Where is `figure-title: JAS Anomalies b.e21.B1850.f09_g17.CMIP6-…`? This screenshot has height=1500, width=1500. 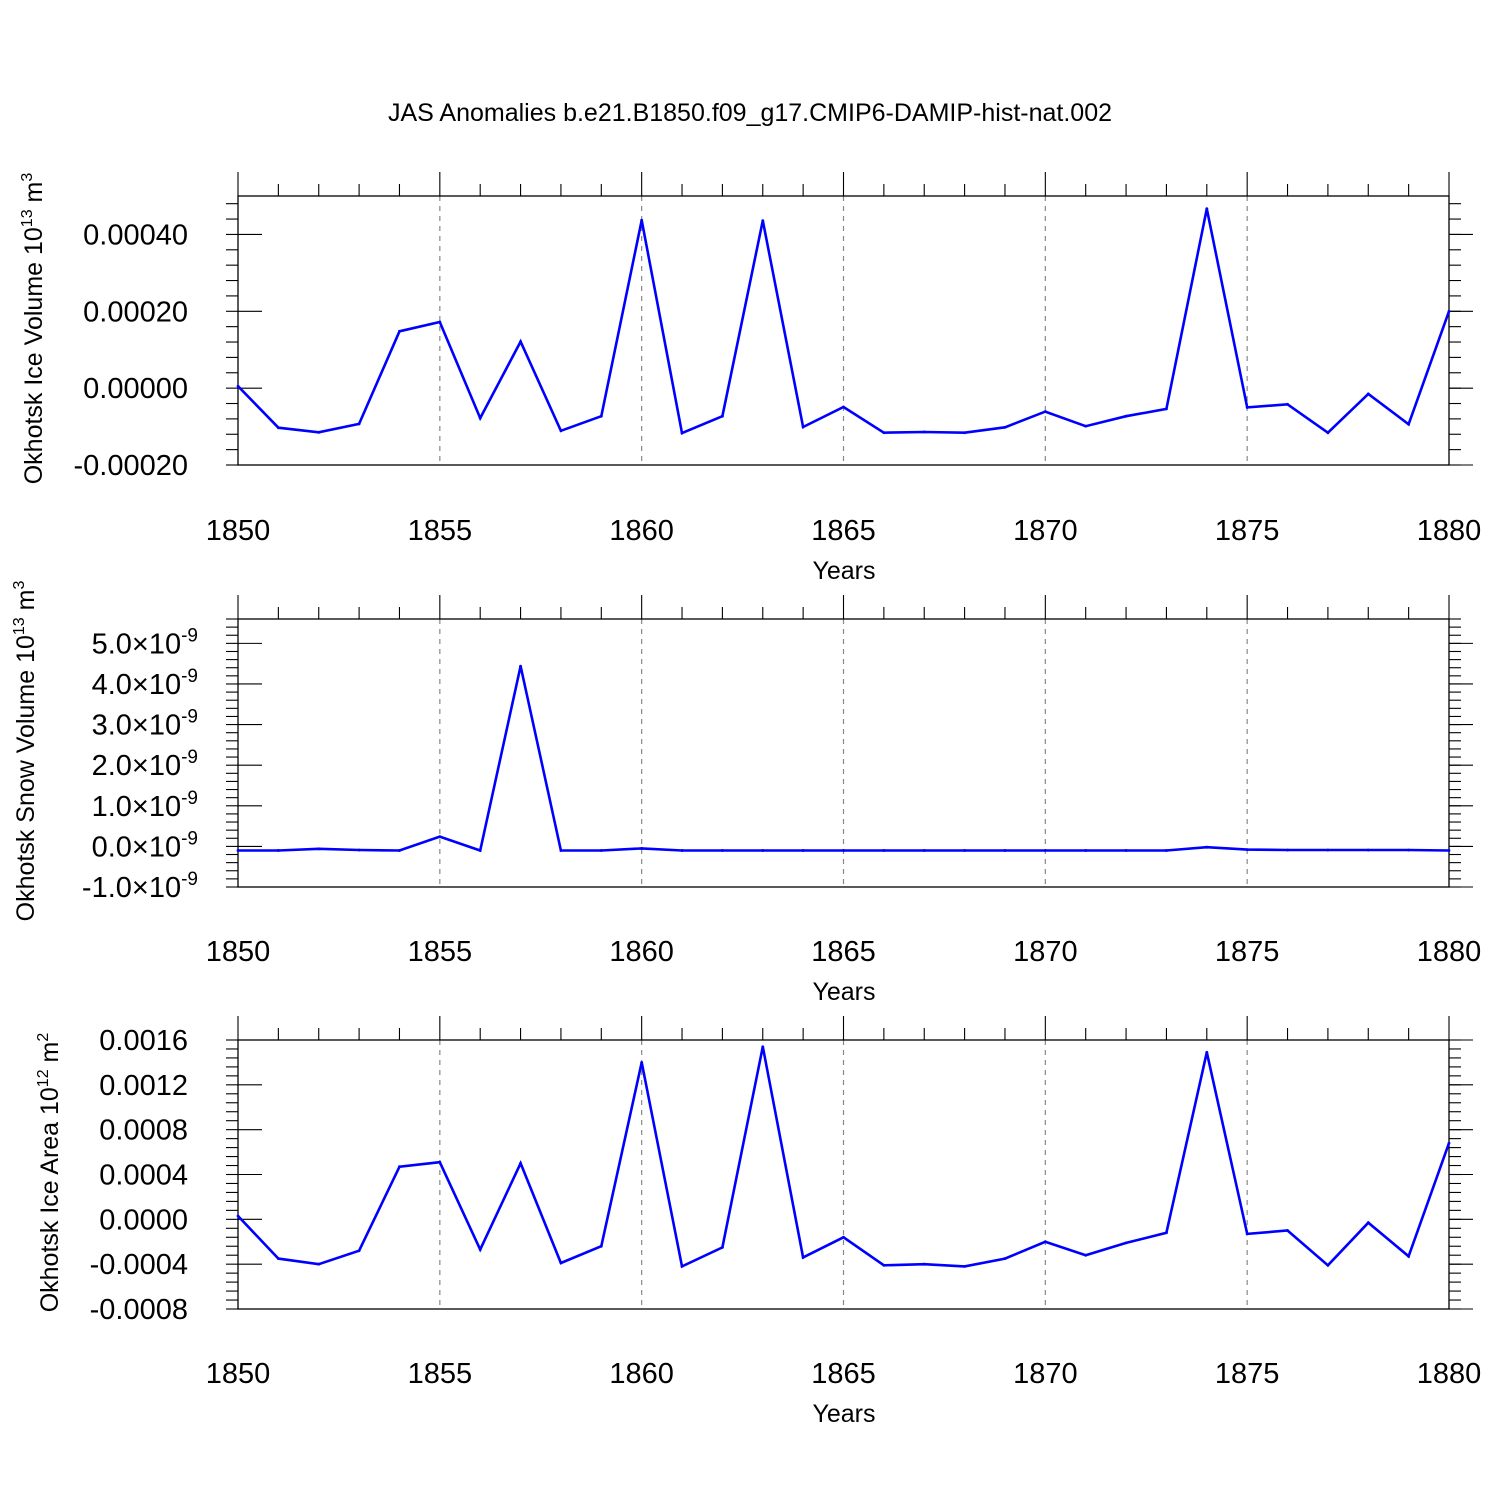
figure-title: JAS Anomalies b.e21.B1850.f09_g17.CMIP6-… is located at coordinates (750, 113).